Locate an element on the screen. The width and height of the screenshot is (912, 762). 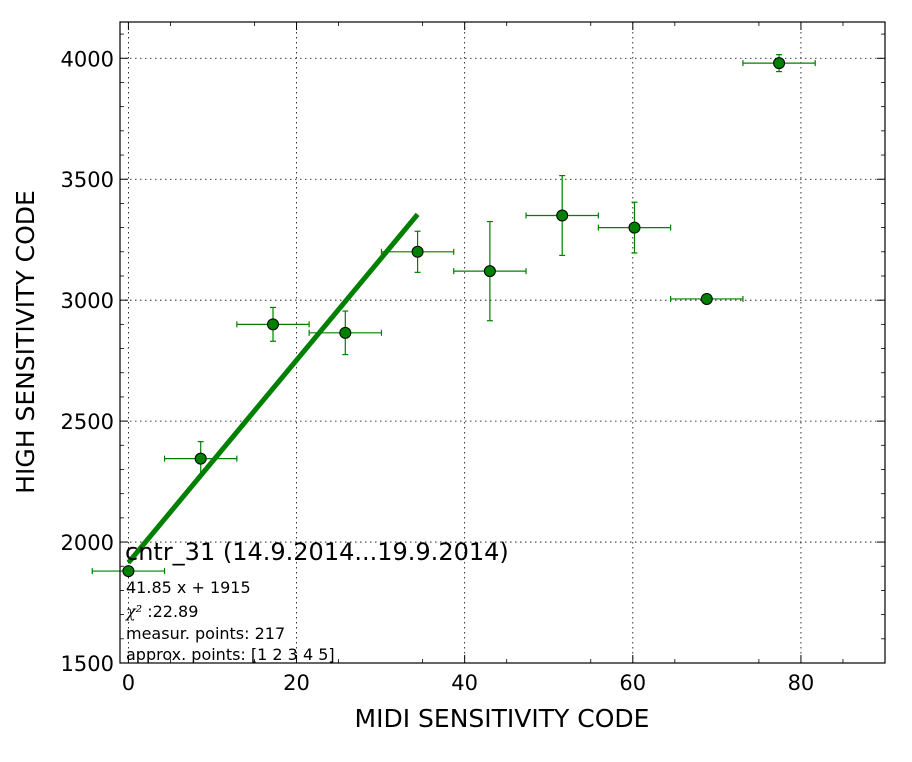
annotation-equation: 41.85 x + 1915 is located at coordinates (188, 587).